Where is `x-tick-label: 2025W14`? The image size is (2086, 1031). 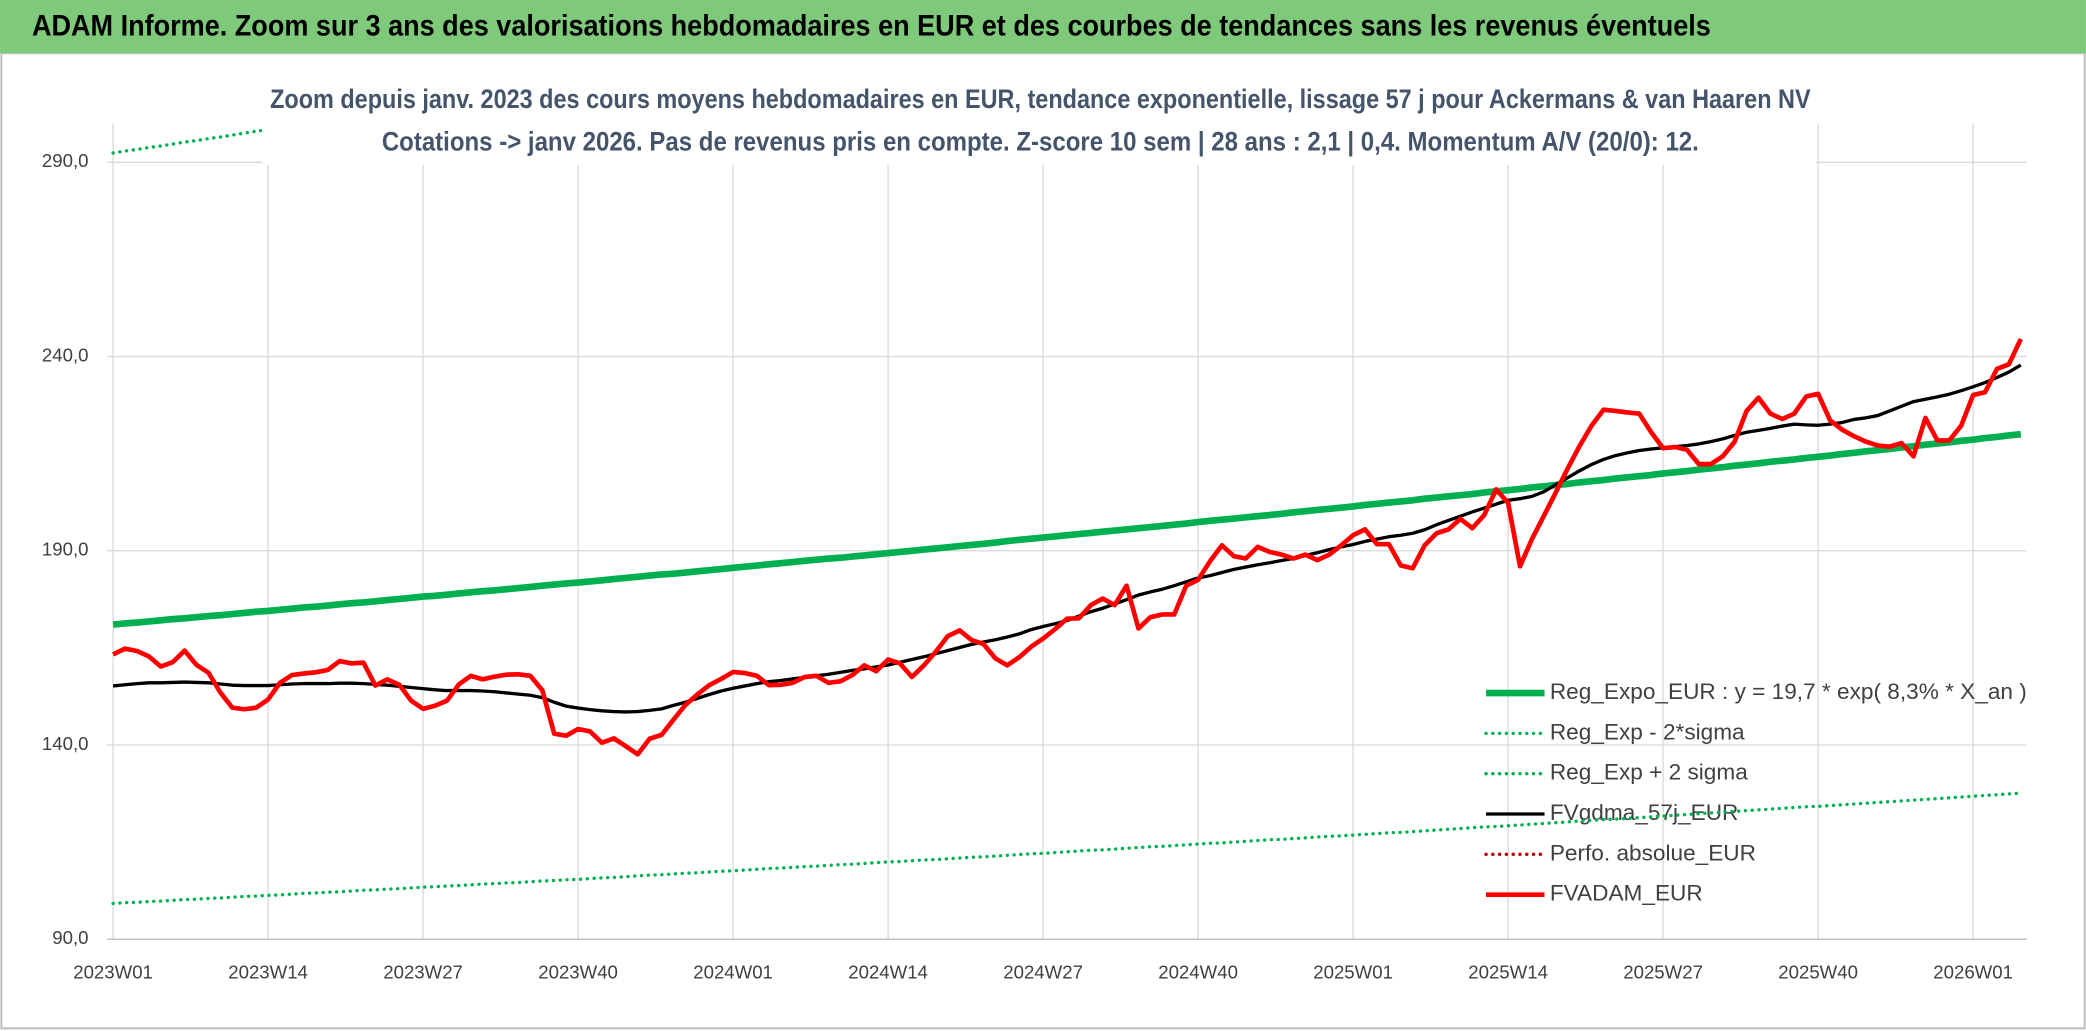 x-tick-label: 2025W14 is located at coordinates (1508, 972).